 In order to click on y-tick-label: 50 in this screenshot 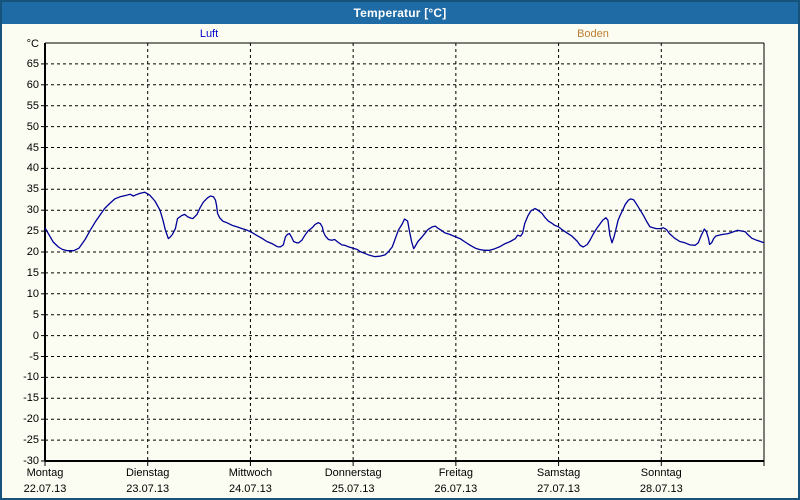, I will do `click(32, 126)`.